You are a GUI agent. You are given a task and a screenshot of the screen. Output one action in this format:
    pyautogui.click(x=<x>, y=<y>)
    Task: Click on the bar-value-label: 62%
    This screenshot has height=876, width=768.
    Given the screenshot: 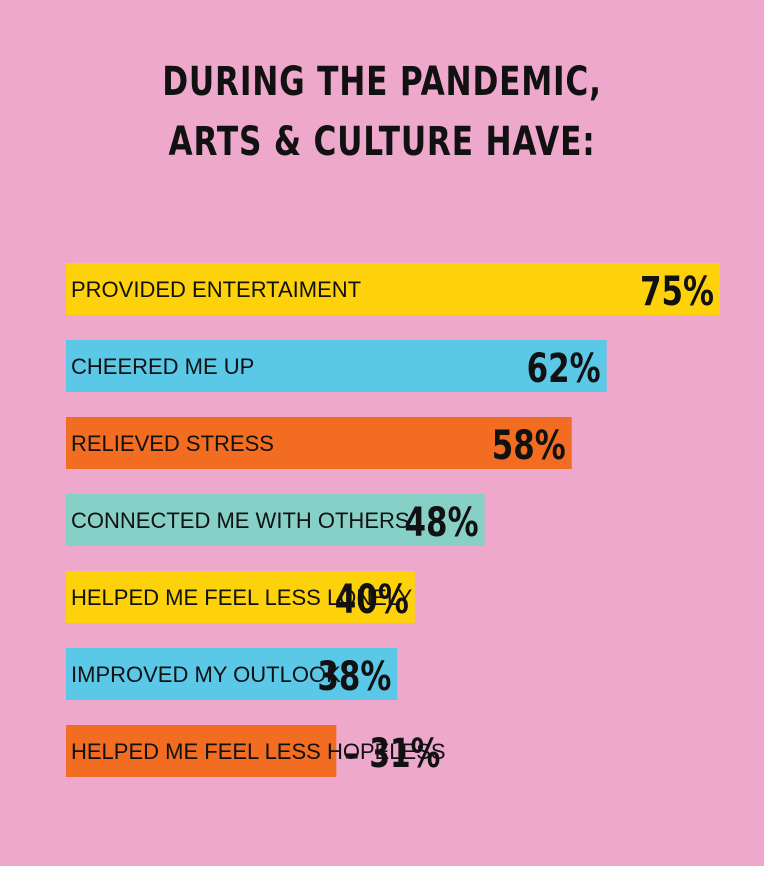 What is the action you would take?
    pyautogui.click(x=564, y=369)
    